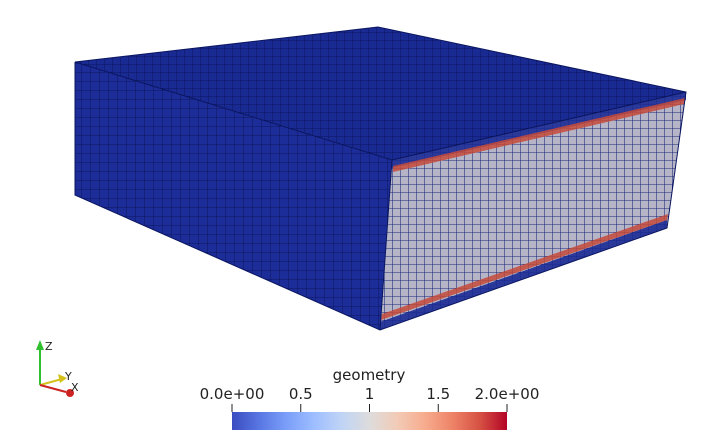  What do you see at coordinates (370, 394) in the screenshot?
I see `colorbar-tick-label: 1` at bounding box center [370, 394].